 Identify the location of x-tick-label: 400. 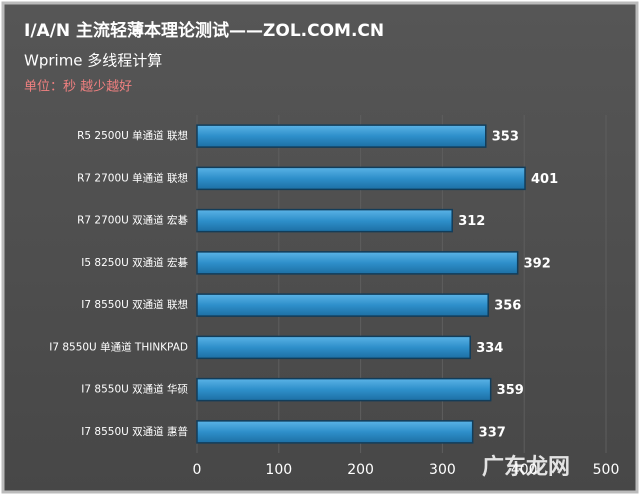
(524, 470).